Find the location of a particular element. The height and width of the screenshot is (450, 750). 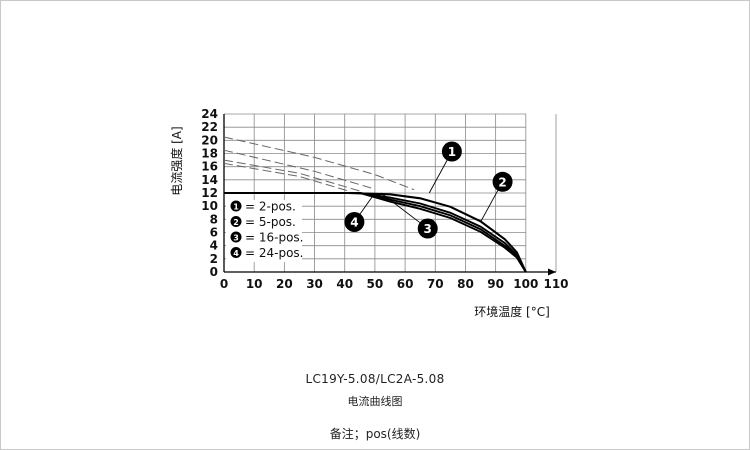

legend-entry-label: = 5-pos. is located at coordinates (270, 222).